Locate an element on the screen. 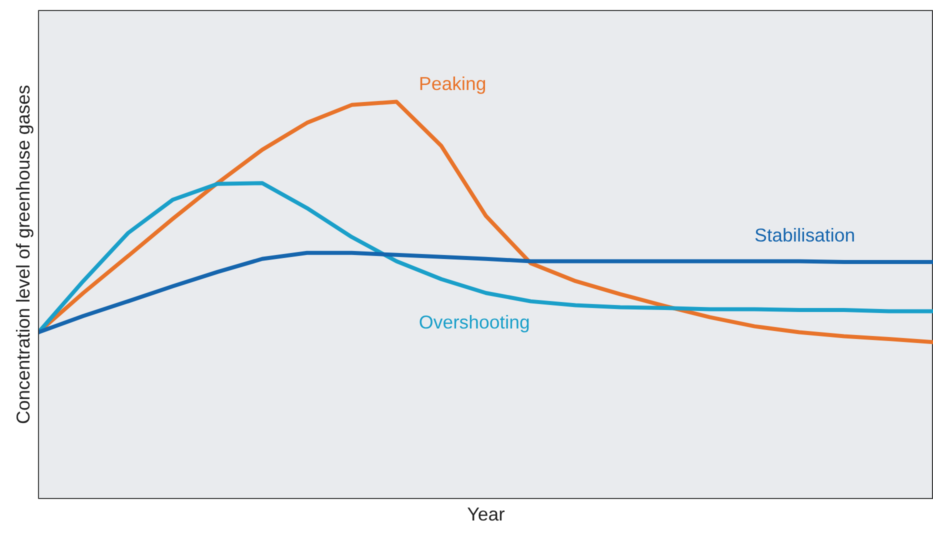  series-label: Stabilisation is located at coordinates (805, 235).